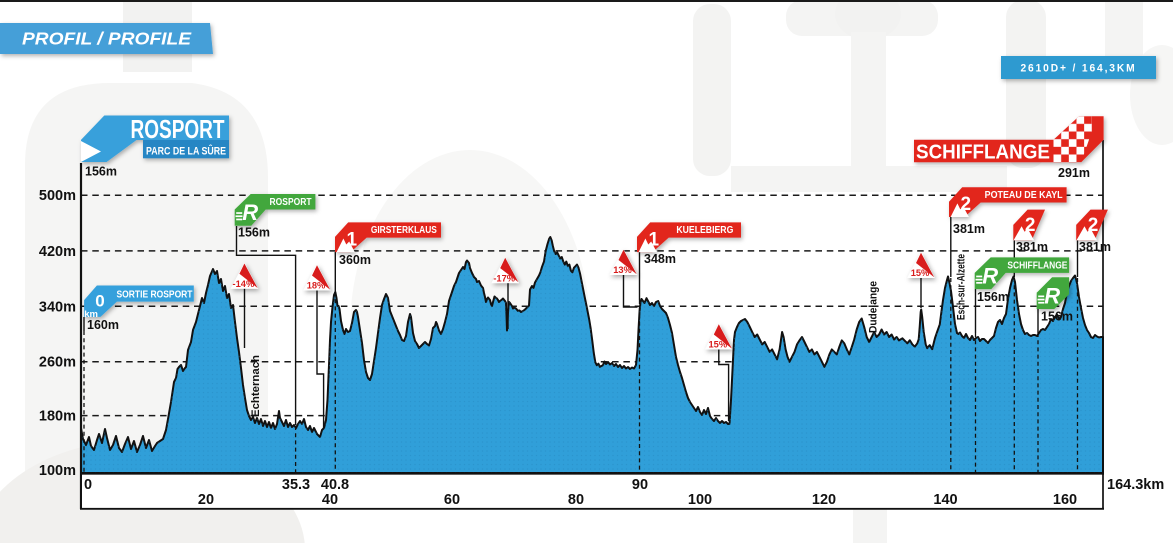 The height and width of the screenshot is (543, 1173). Describe the element at coordinates (186, 151) in the screenshot. I see `svg-text: PARC DE LA SÛRE` at that location.